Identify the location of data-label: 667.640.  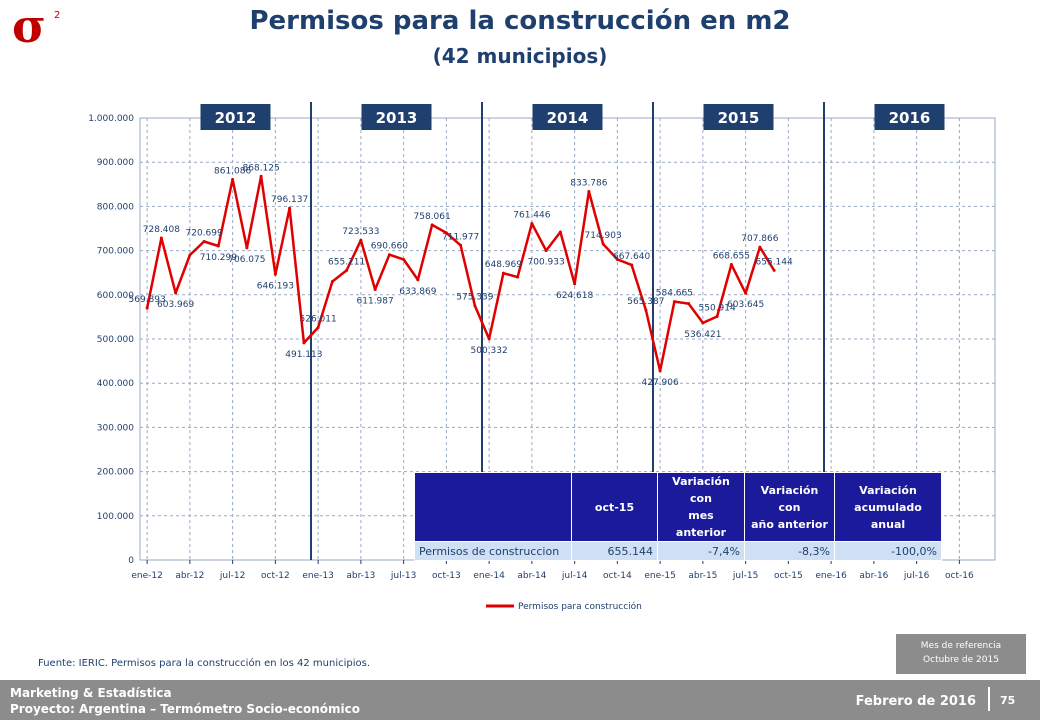
(631, 257).